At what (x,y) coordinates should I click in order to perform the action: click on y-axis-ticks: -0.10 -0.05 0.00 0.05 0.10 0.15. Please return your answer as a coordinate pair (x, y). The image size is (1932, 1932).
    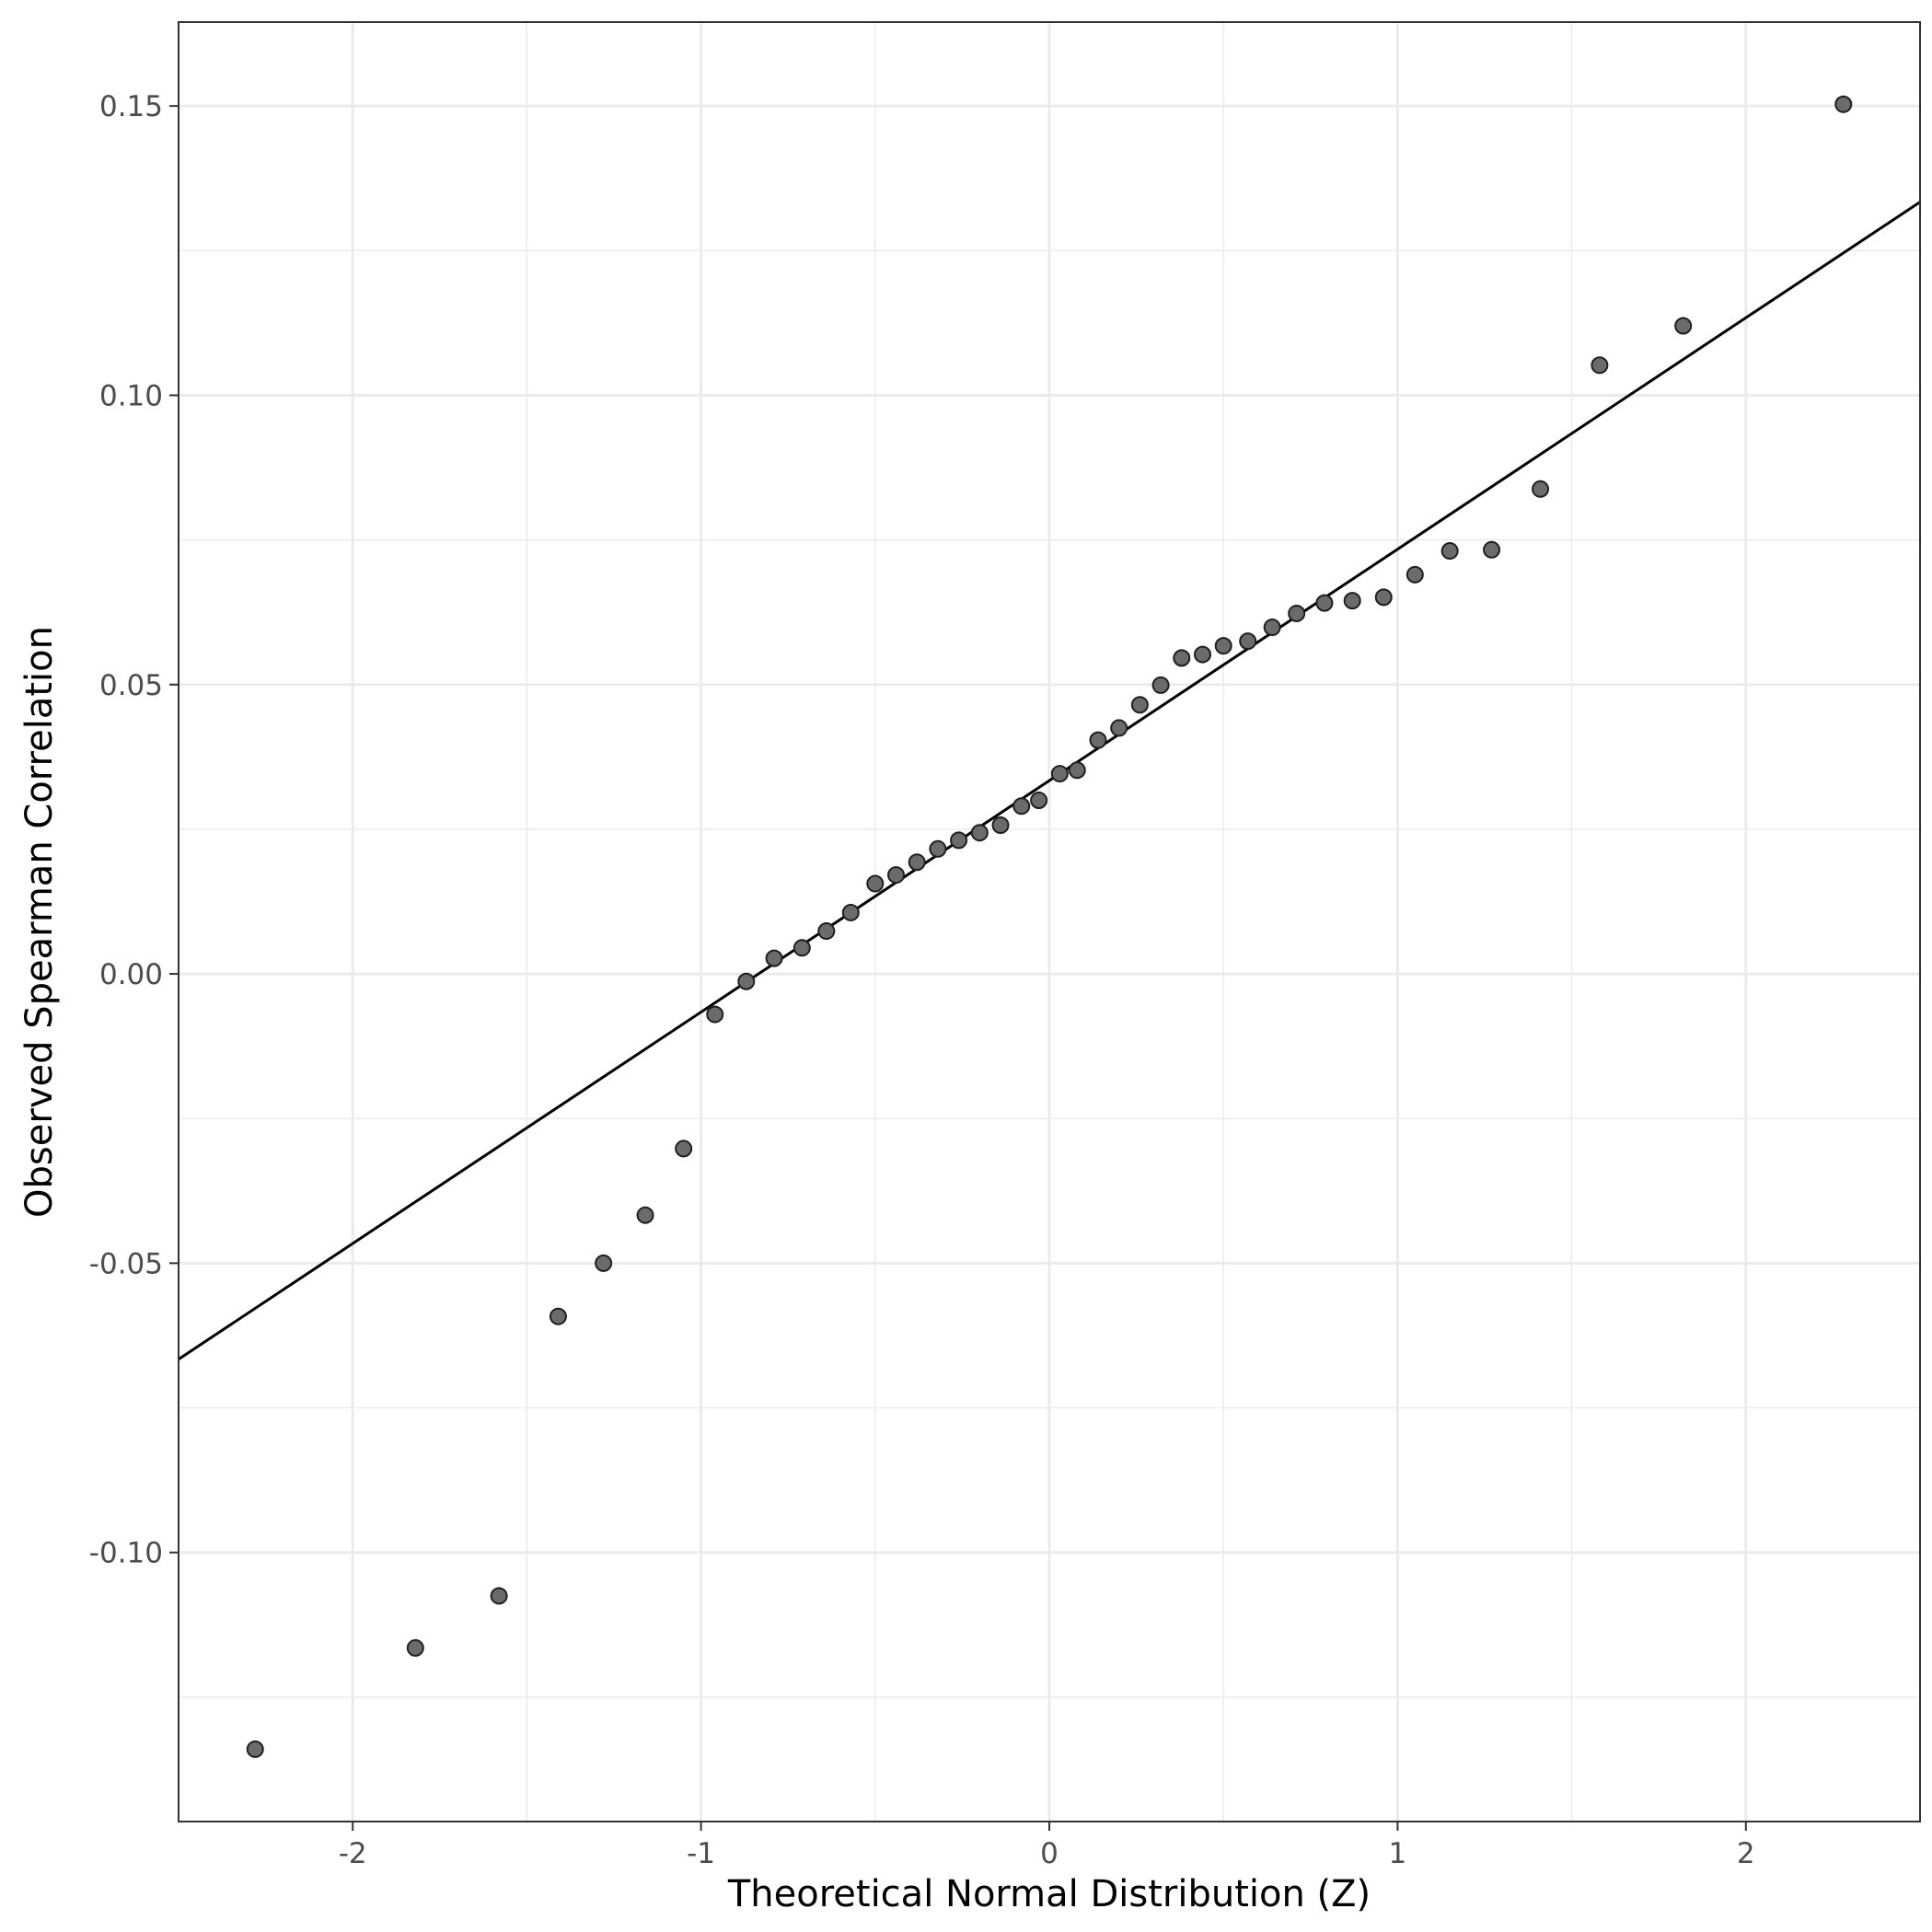
    Looking at the image, I should click on (134, 830).